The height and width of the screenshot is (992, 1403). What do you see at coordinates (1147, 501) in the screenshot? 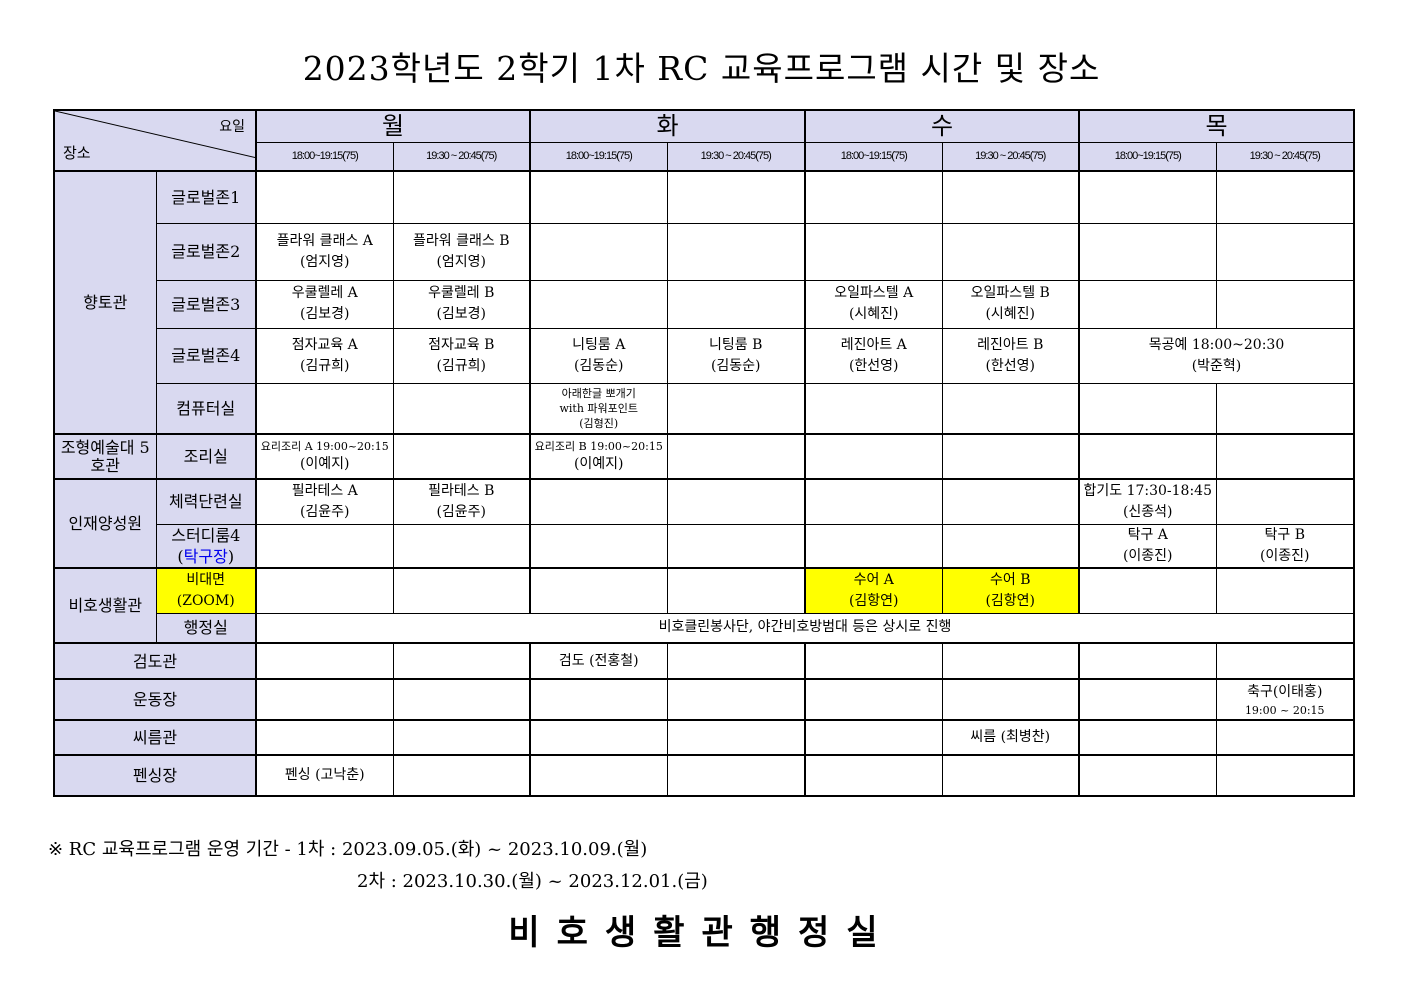
I see `program-cell: 합기도 17:30-18:45 (신종석)` at bounding box center [1147, 501].